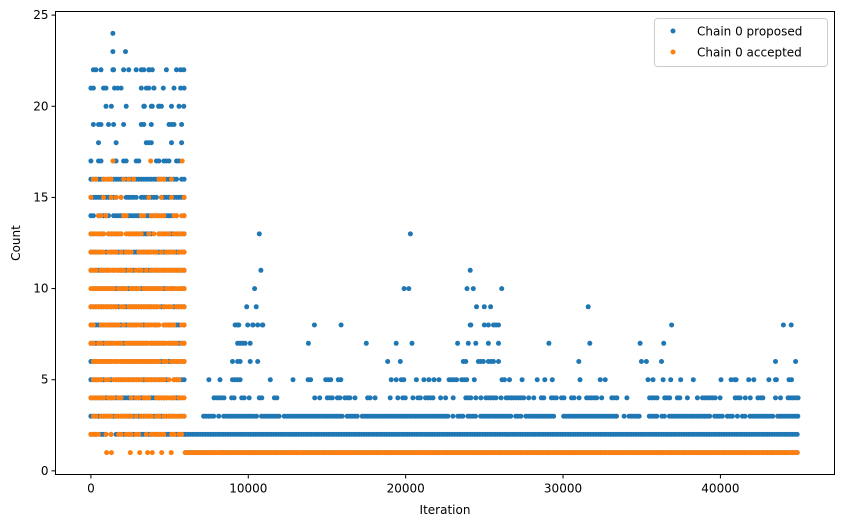 The width and height of the screenshot is (842, 528). Describe the element at coordinates (40, 15) in the screenshot. I see `y-tick-label: 25` at that location.